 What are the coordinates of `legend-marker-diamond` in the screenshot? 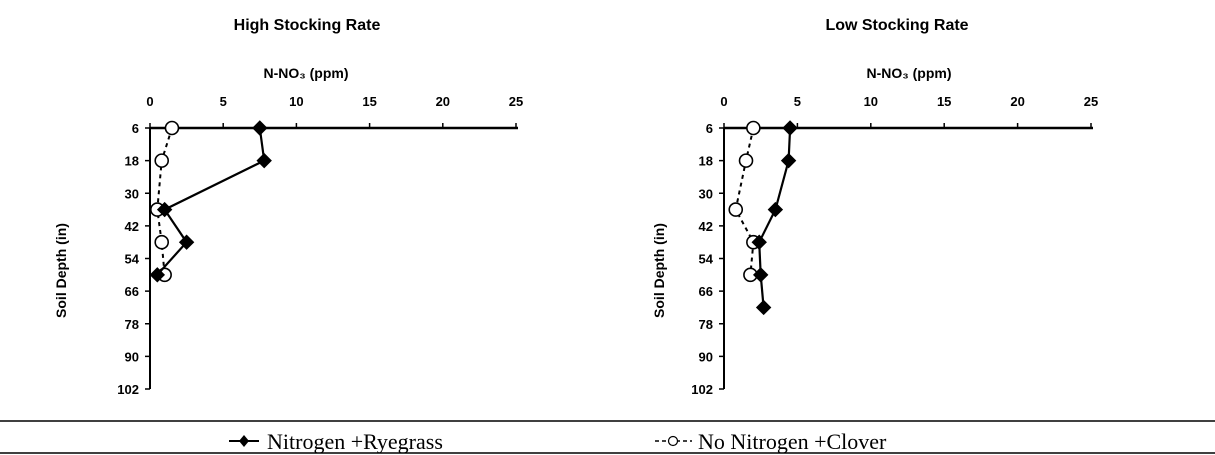 It's located at (244, 441).